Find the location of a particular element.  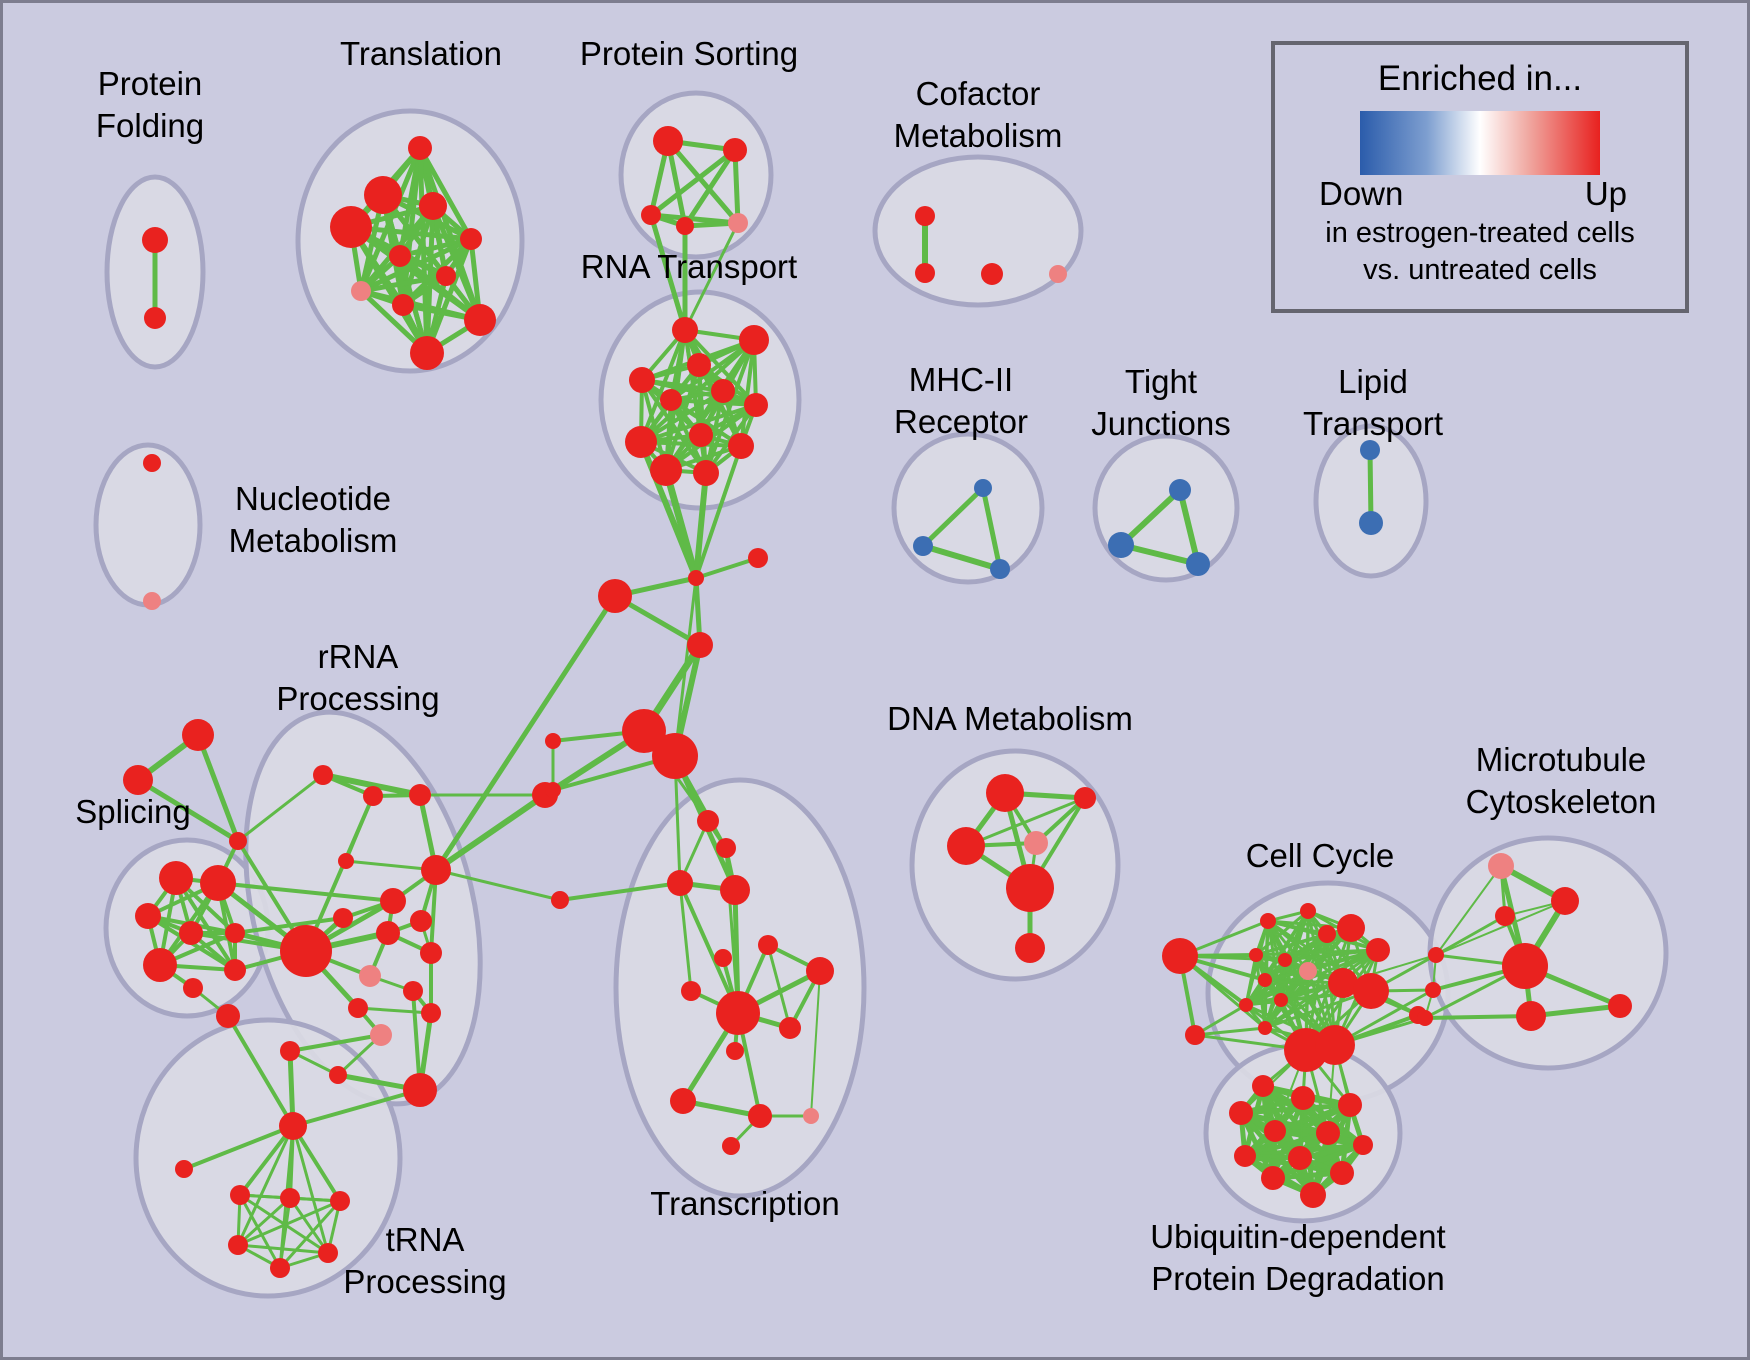

legend-down-label: Down is located at coordinates (1361, 193).